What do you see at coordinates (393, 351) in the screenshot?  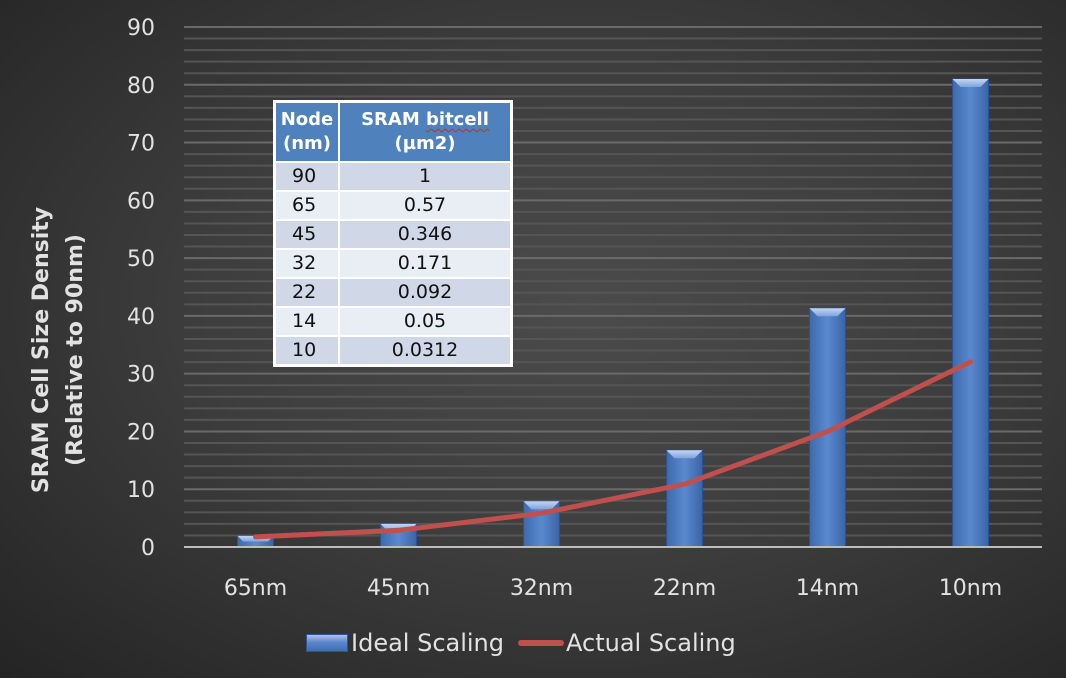 I see `table-row: 10 0.0312` at bounding box center [393, 351].